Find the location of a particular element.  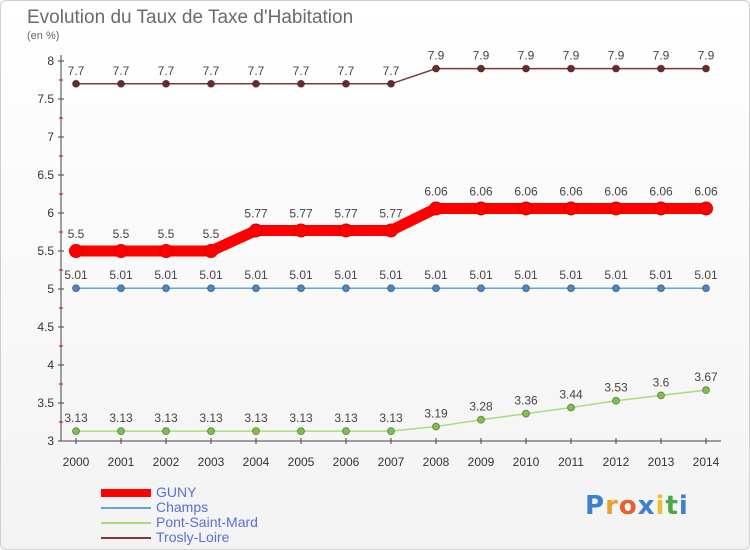

proxiti-logo: Proxiti is located at coordinates (637, 506).